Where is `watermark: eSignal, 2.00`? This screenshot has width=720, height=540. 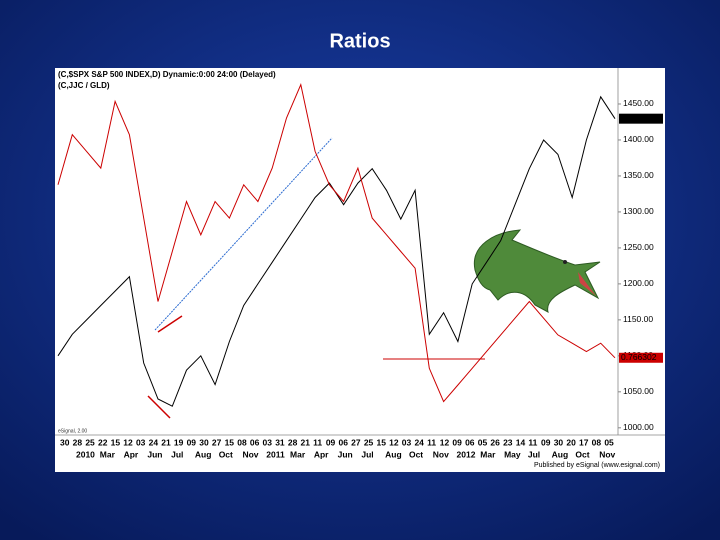 watermark: eSignal, 2.00 is located at coordinates (72, 431).